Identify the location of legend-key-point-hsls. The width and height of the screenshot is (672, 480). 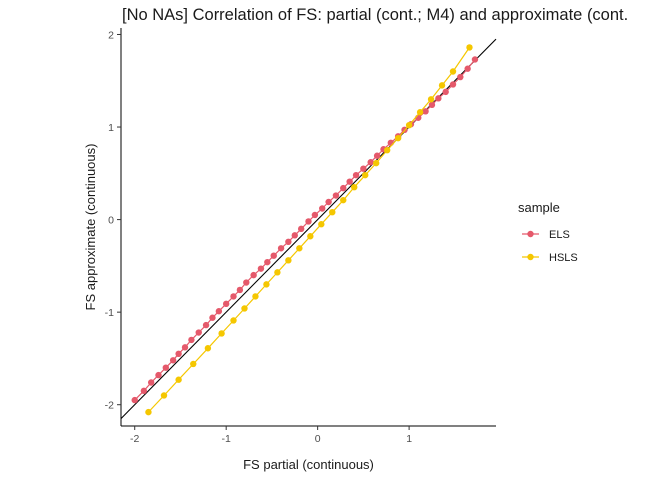
(530, 257).